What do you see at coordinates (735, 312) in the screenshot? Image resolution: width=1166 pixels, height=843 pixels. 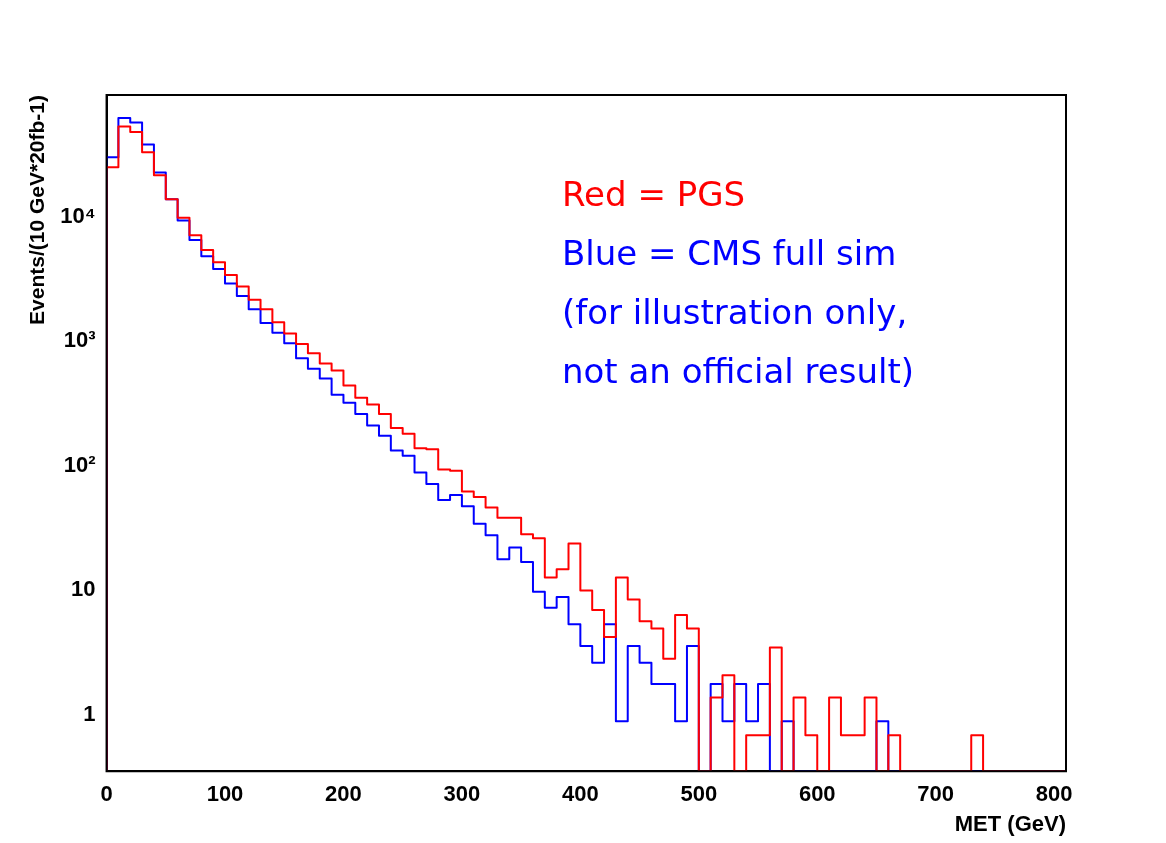 I see `annotation: (for illustration only,` at bounding box center [735, 312].